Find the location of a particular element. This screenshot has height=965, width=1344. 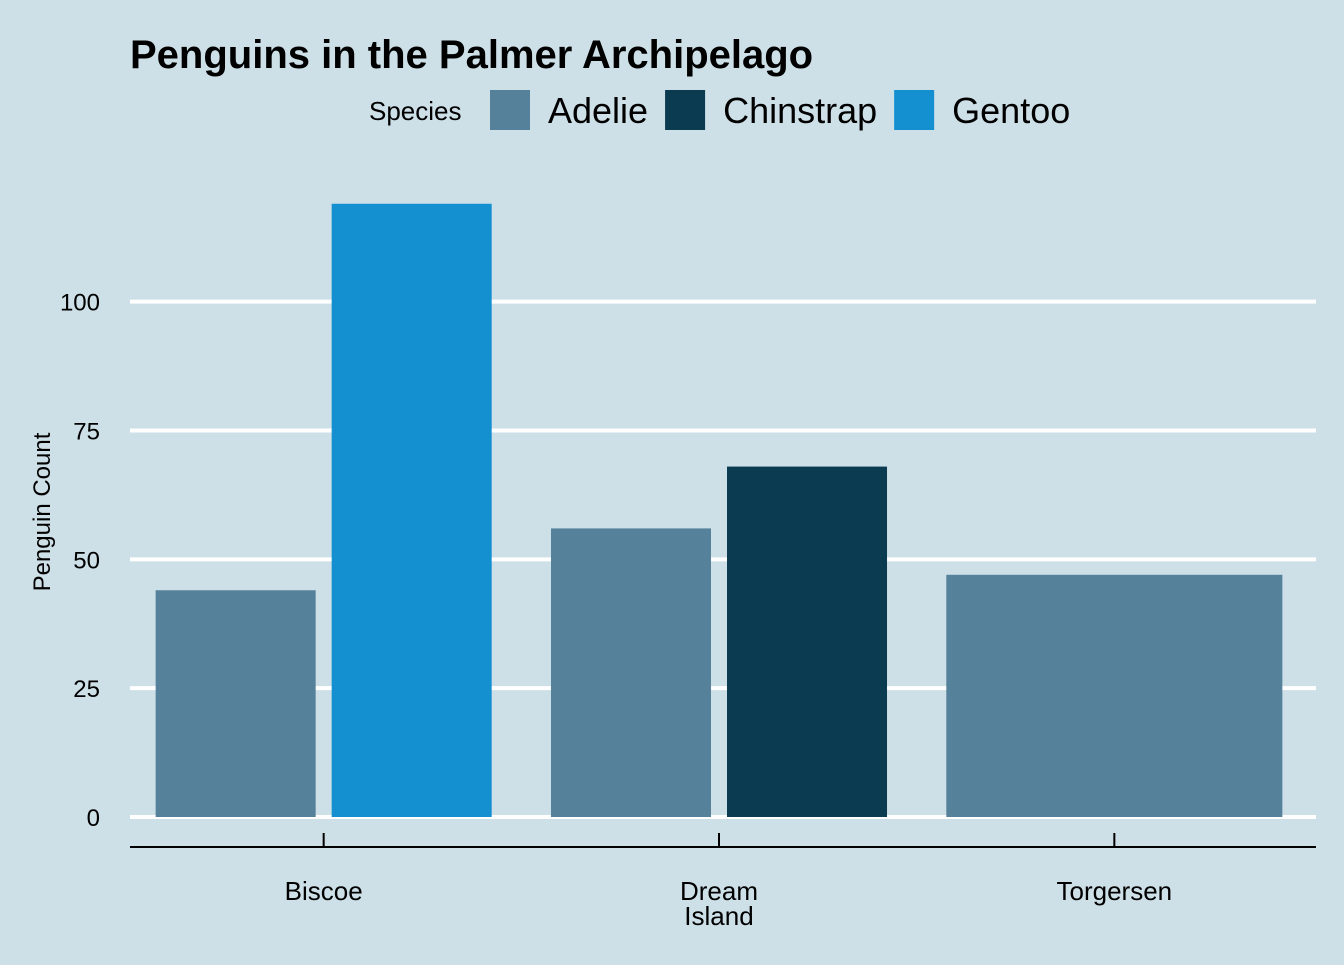

bar-dream-island-adelie is located at coordinates (630, 672).